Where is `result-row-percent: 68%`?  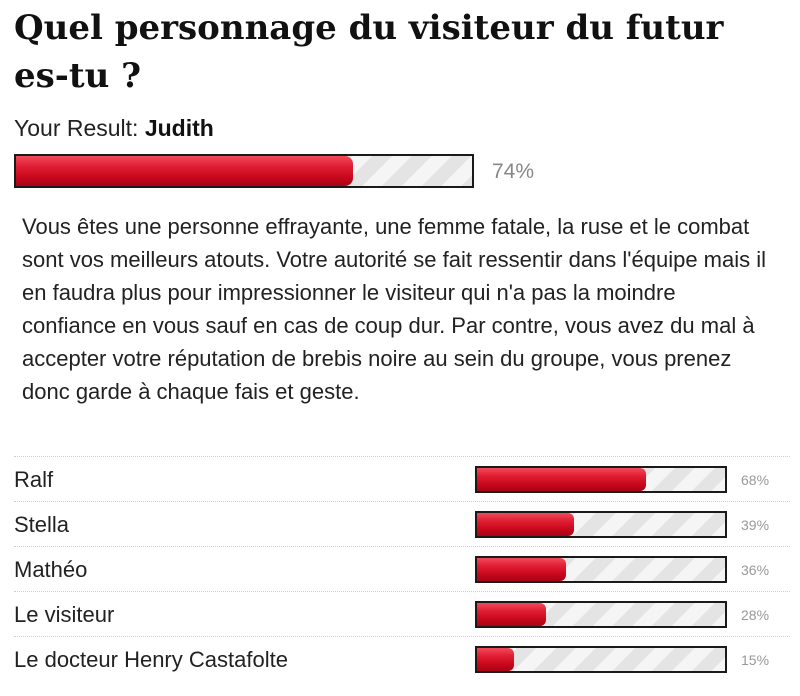
result-row-percent: 68% is located at coordinates (755, 480).